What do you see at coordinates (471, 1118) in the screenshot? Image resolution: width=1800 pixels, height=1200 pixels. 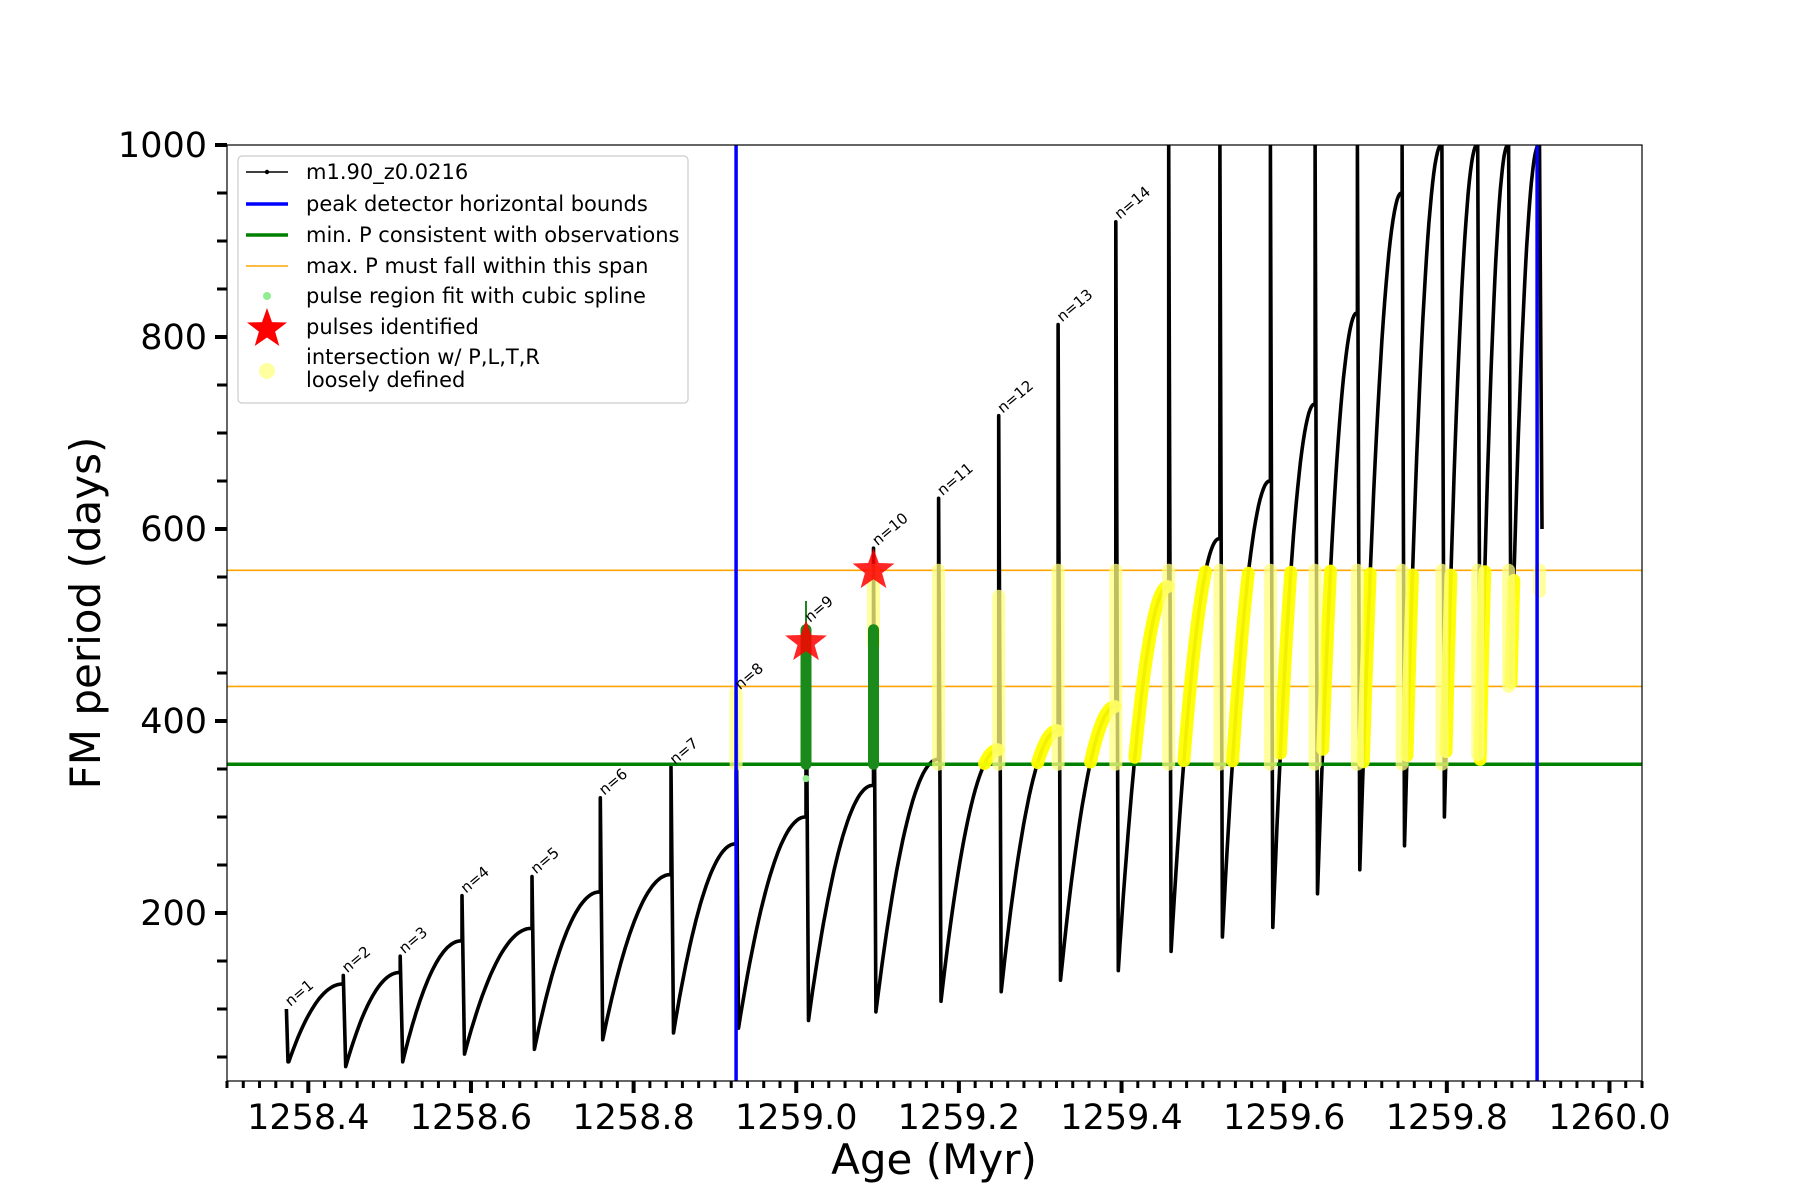 I see `x-tick-label-1: 1258.6` at bounding box center [471, 1118].